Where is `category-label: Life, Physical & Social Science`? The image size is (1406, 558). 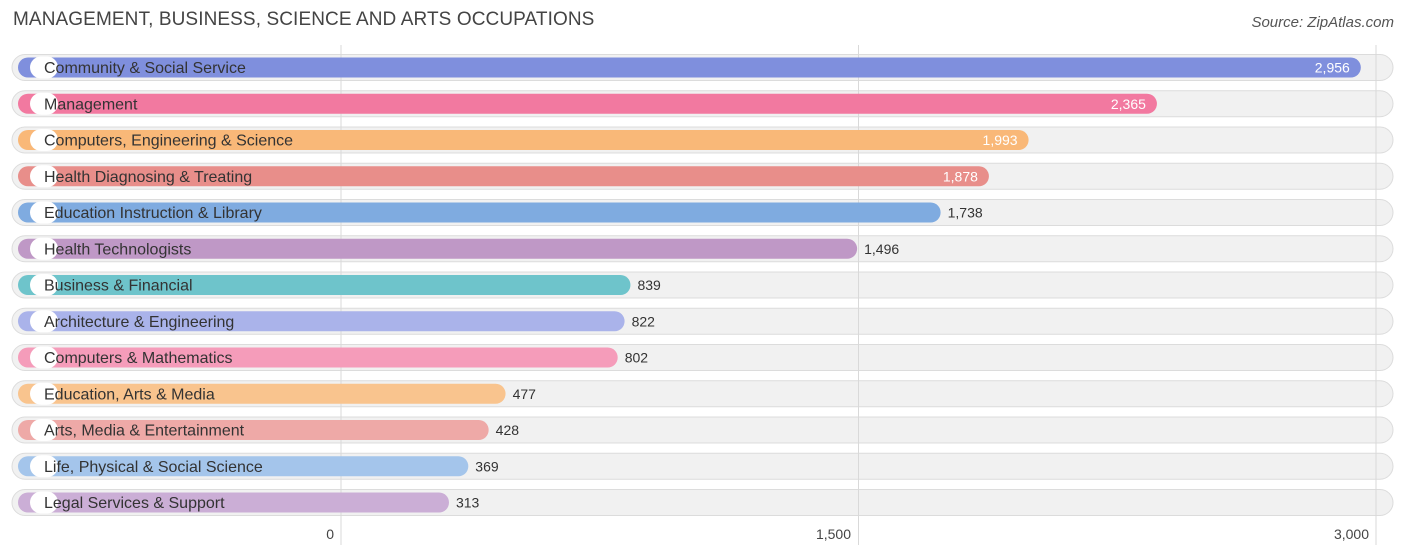
category-label: Life, Physical & Social Science is located at coordinates (153, 467).